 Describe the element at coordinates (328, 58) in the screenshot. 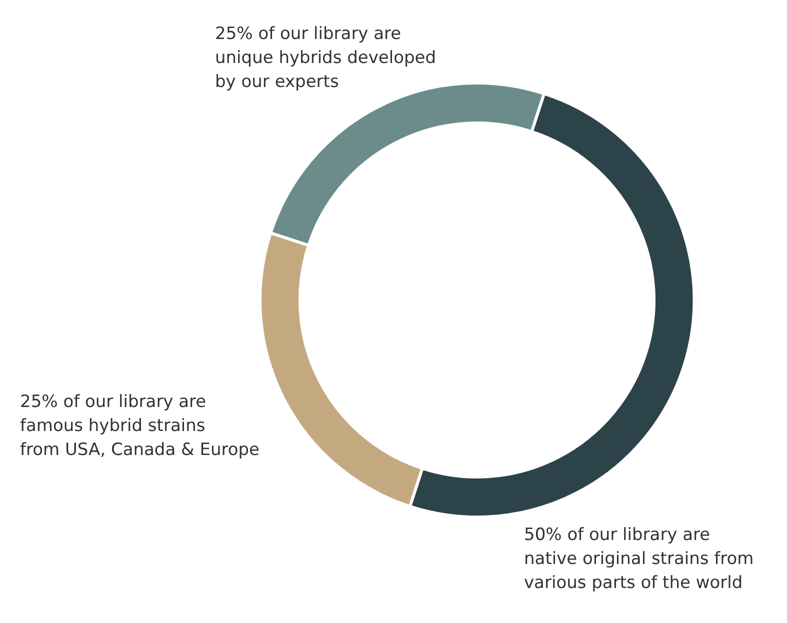

I see `slice-label: 25% of our library are unique hybrids developed by our experts` at that location.